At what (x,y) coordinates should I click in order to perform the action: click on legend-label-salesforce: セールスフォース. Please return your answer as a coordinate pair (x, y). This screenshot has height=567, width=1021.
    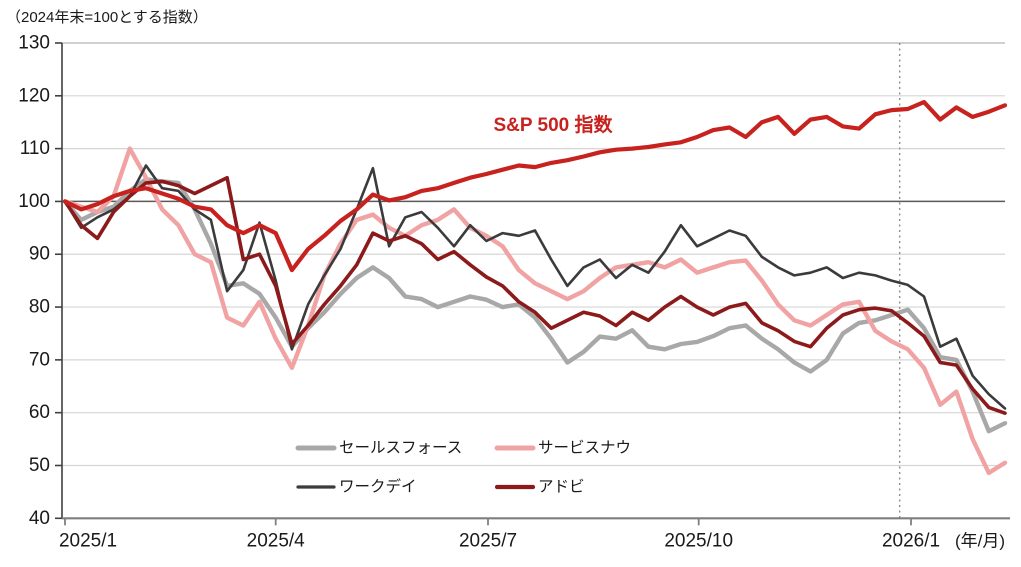
    Looking at the image, I should click on (400, 448).